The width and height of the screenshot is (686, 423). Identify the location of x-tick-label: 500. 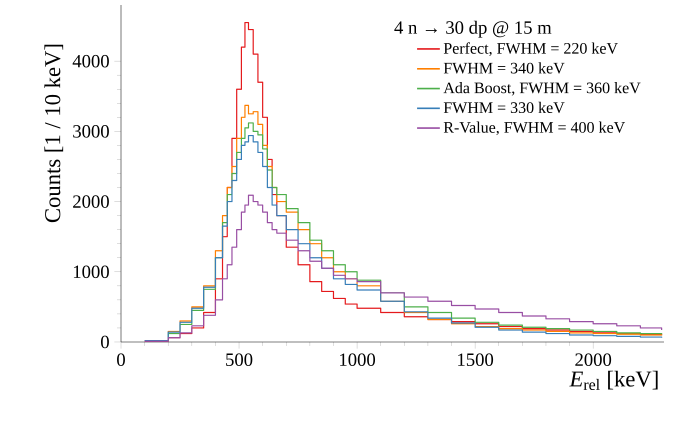
(239, 359).